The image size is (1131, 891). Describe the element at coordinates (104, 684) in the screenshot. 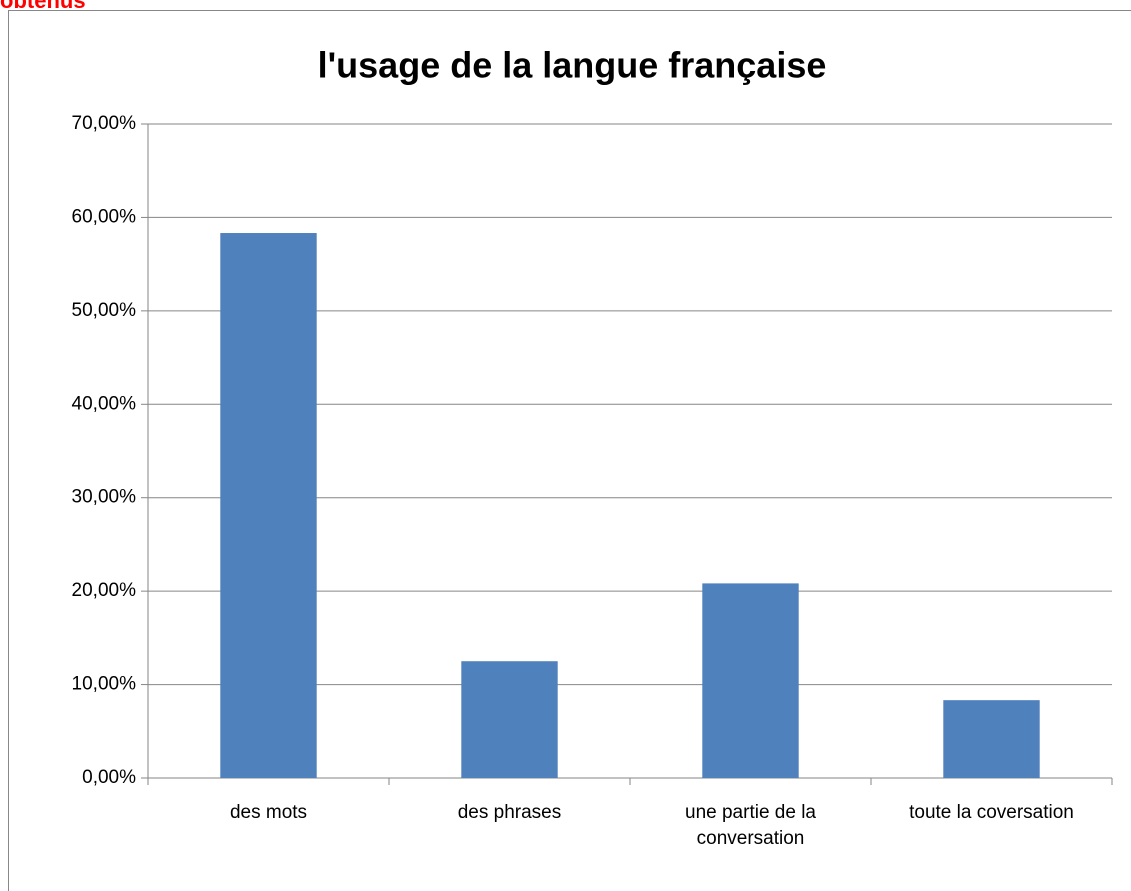

I see `y-tick-label: 10,00%` at that location.